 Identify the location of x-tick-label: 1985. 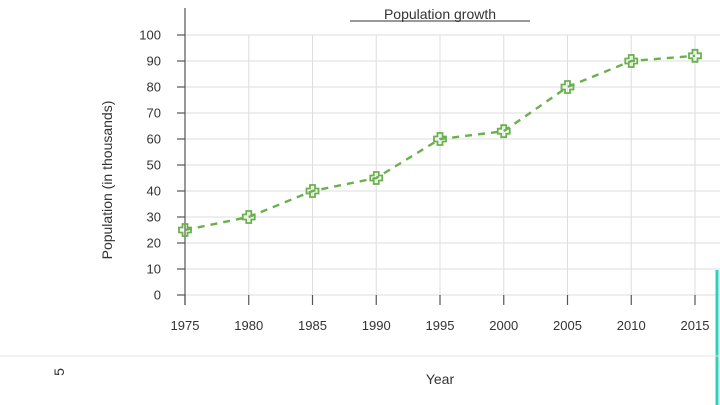
(312, 325).